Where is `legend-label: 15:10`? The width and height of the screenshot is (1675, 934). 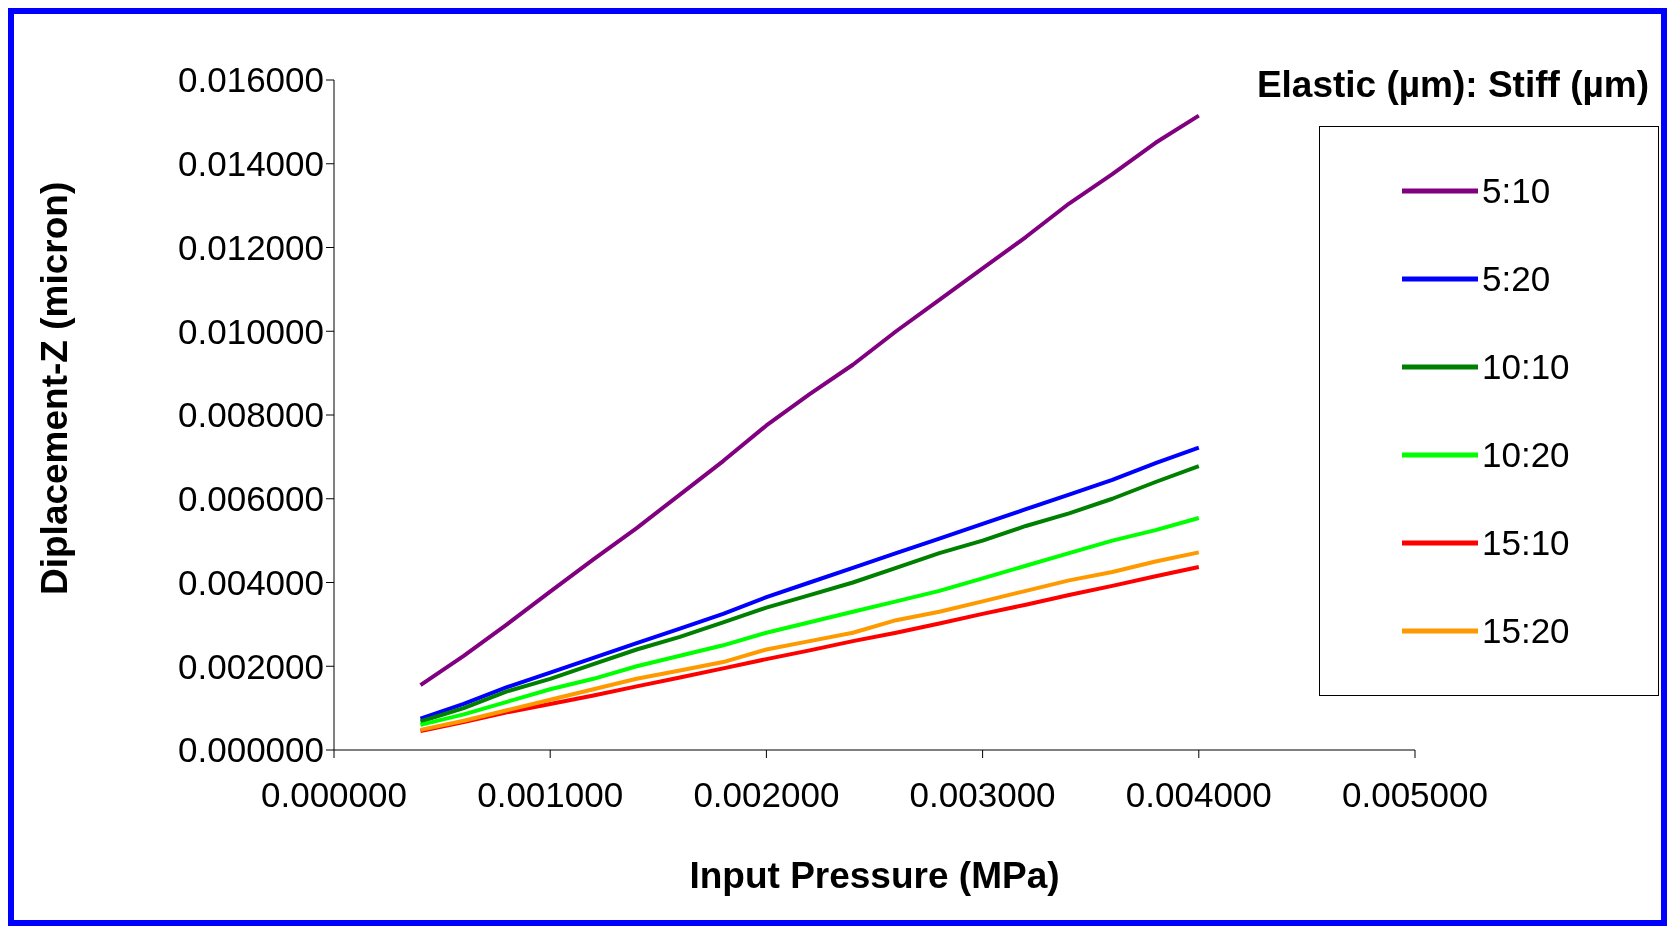 legend-label: 15:10 is located at coordinates (1526, 543).